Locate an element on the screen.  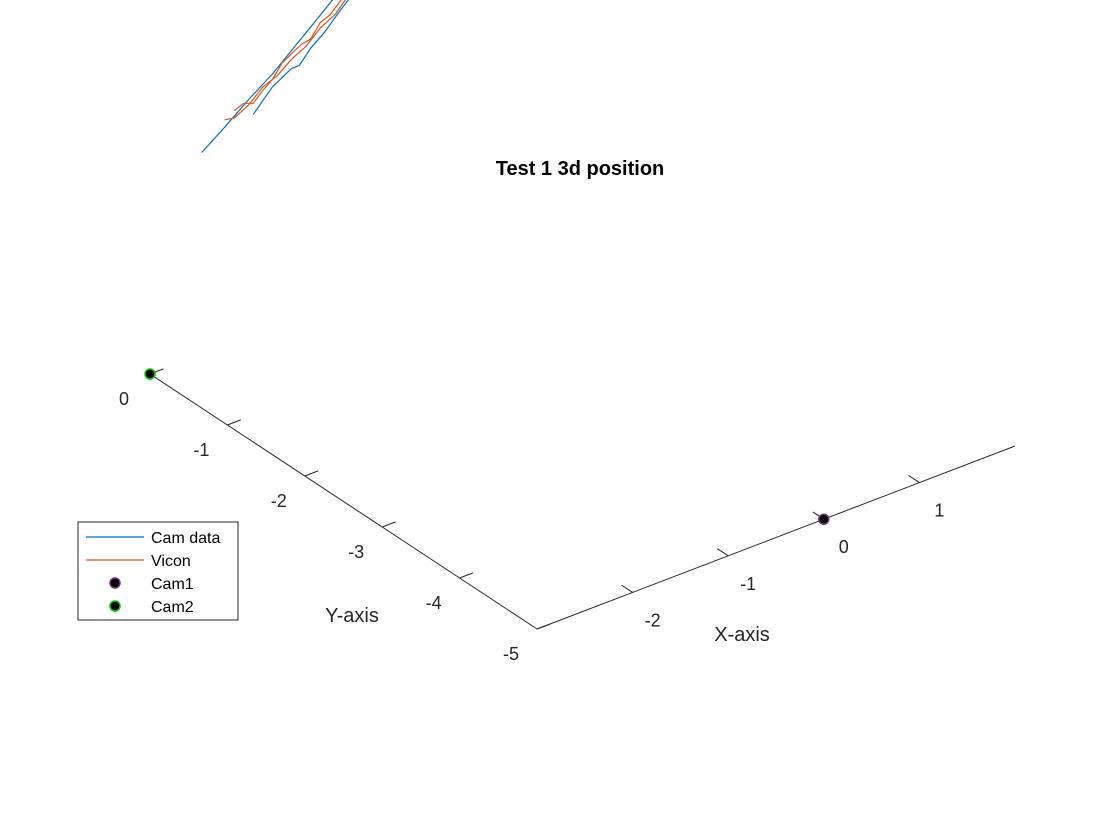
legend-label-vicon: Vicon is located at coordinates (171, 561).